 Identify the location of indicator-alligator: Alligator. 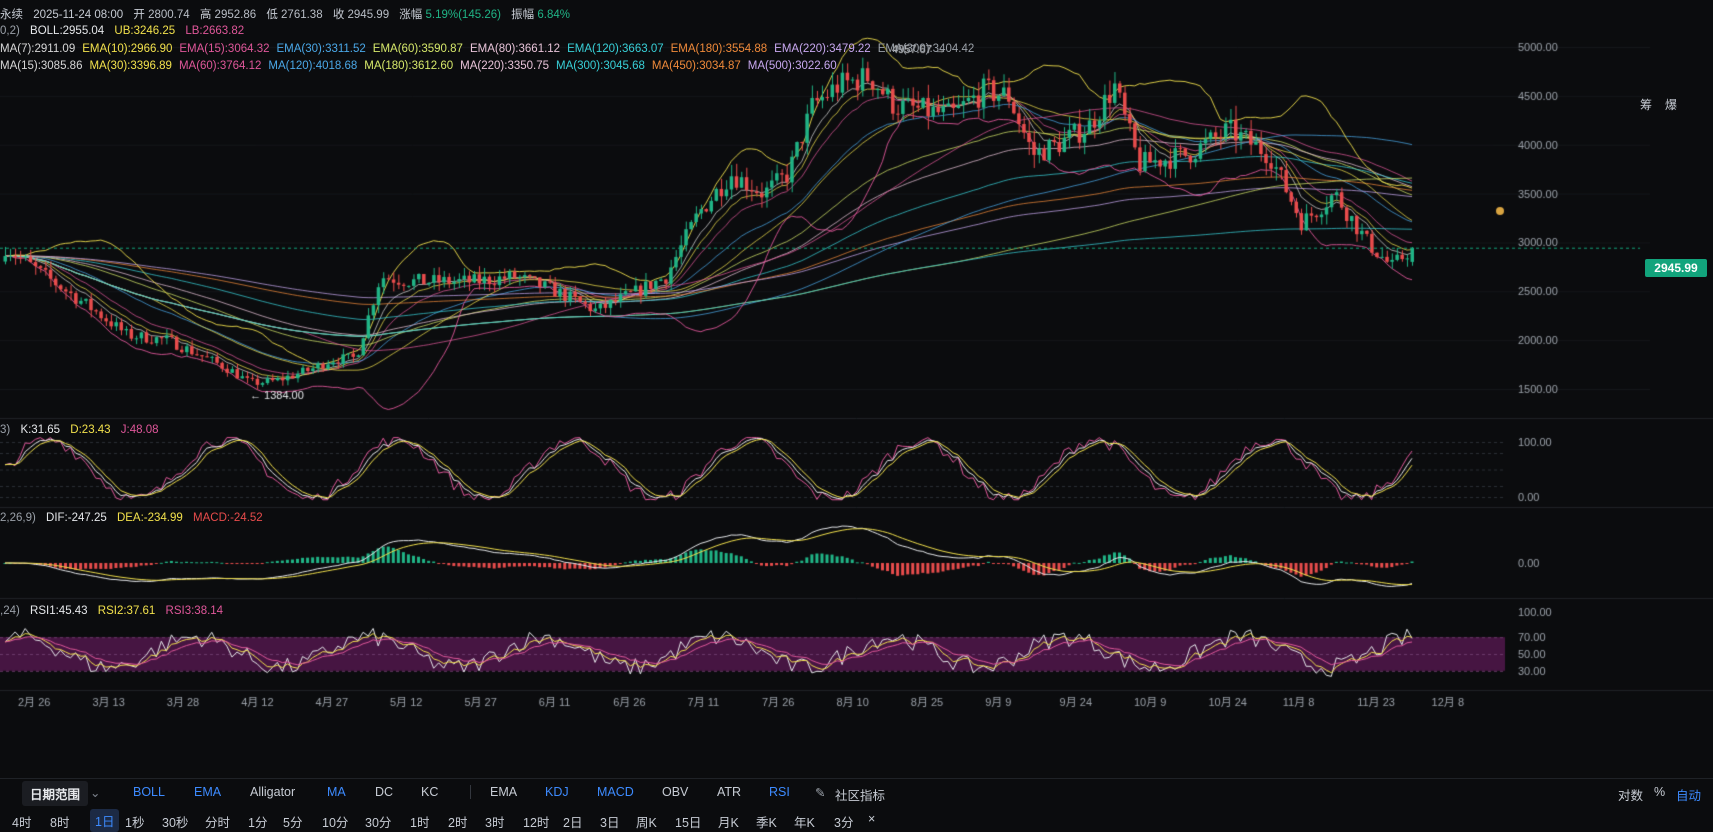
(273, 792).